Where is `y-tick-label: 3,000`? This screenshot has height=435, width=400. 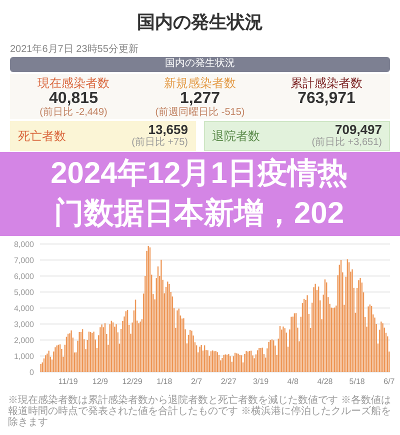
y-tick-label: 3,000 is located at coordinates (24, 324).